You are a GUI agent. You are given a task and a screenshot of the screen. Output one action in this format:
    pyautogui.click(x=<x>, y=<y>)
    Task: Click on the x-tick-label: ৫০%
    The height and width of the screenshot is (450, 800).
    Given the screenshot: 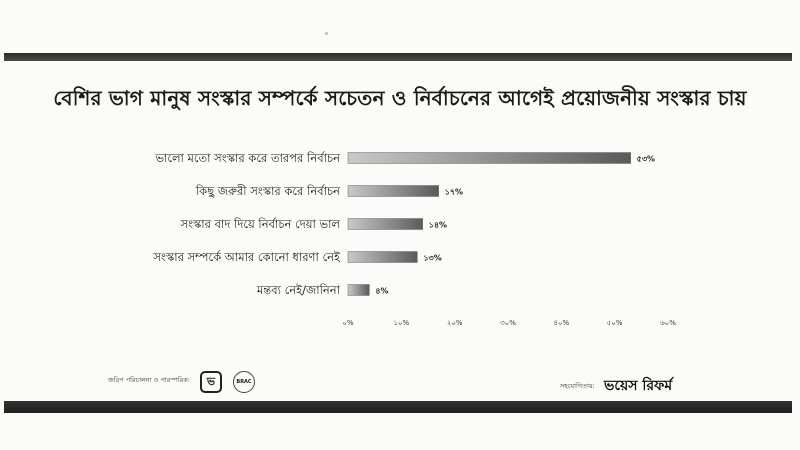 What is the action you would take?
    pyautogui.click(x=615, y=323)
    